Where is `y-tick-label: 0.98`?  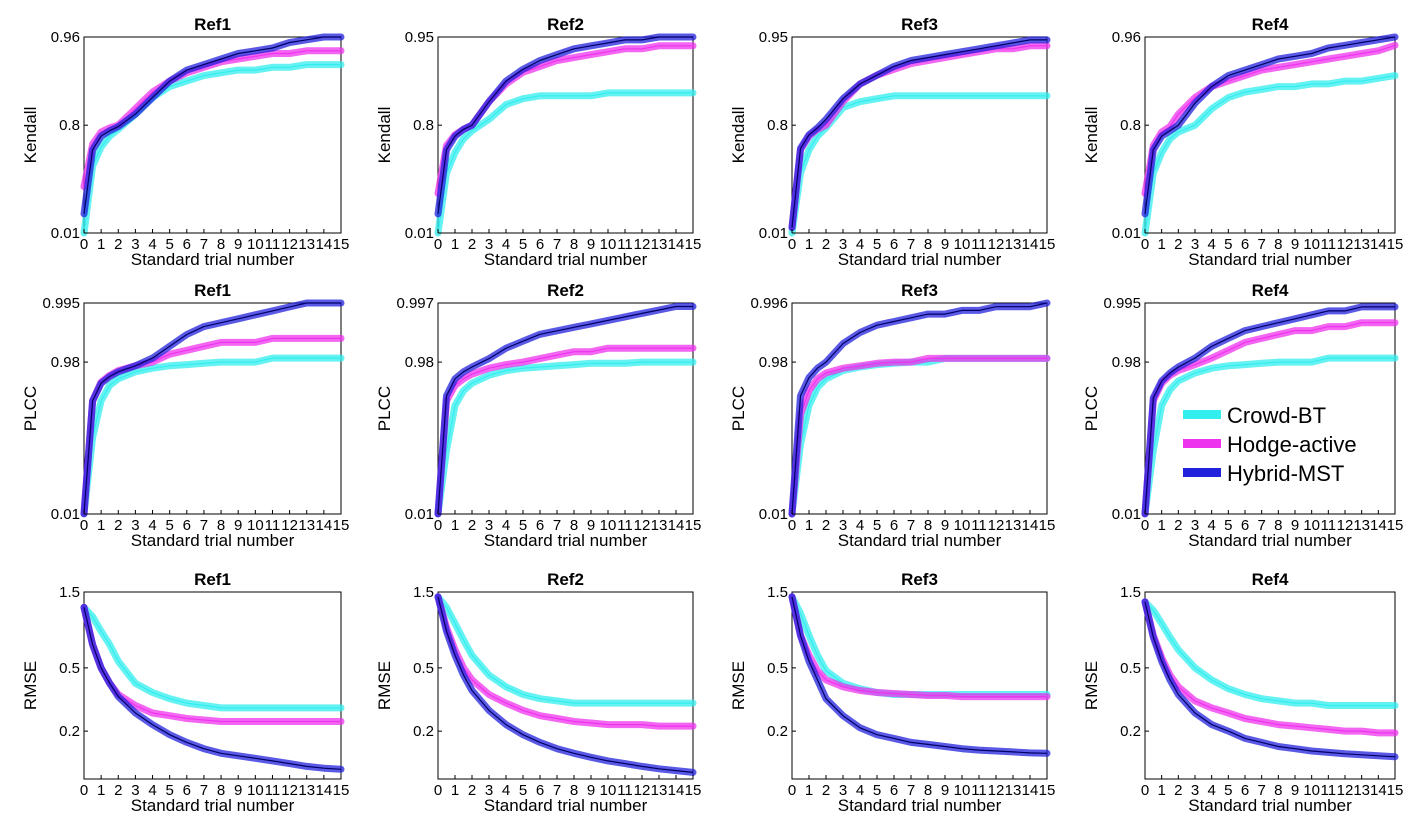 y-tick-label: 0.98 is located at coordinates (1126, 362).